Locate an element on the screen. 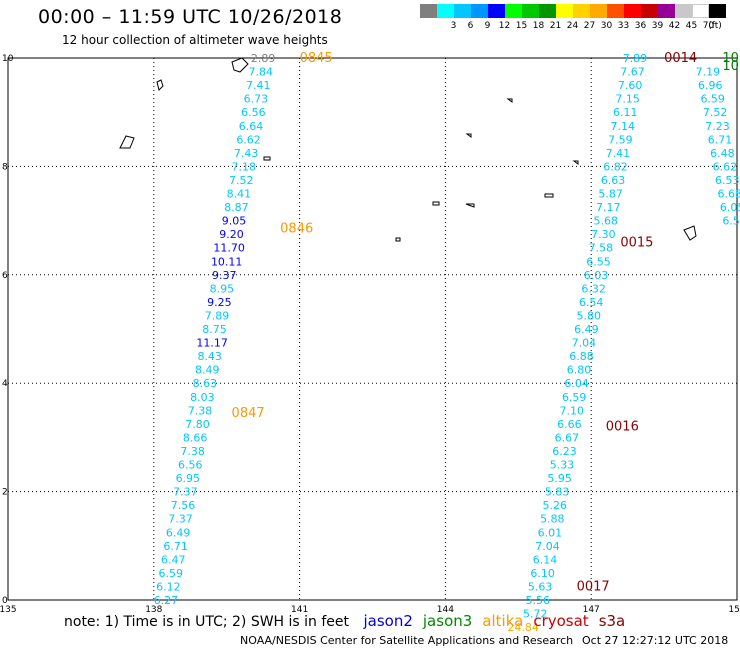 The width and height of the screenshot is (740, 650). scale-label: 70 is located at coordinates (708, 26).